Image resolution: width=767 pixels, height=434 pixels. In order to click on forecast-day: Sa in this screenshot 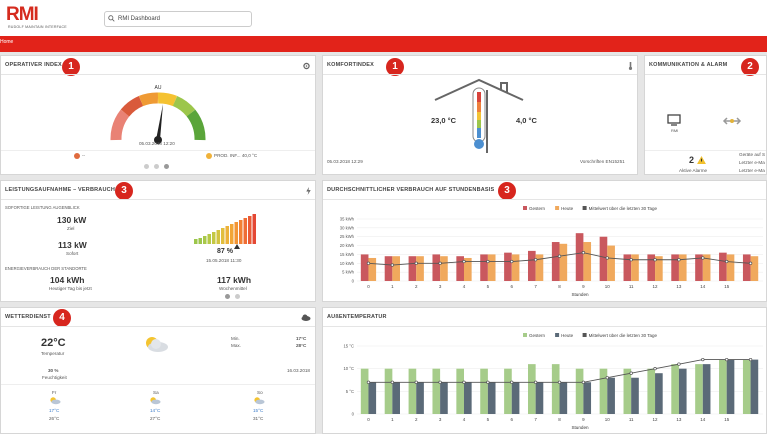, I will do `click(156, 392)`.